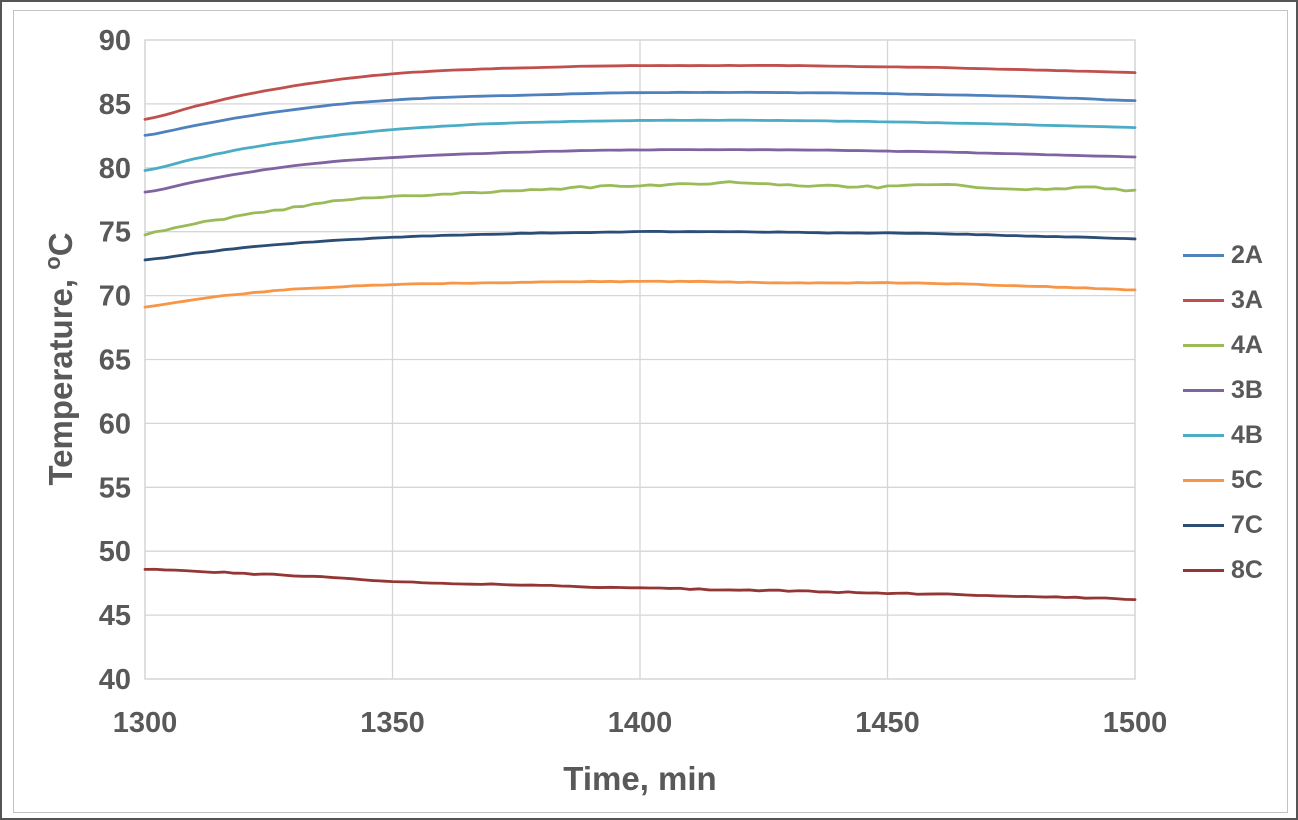 Image resolution: width=1298 pixels, height=820 pixels. I want to click on x-tick-label: 1400, so click(640, 723).